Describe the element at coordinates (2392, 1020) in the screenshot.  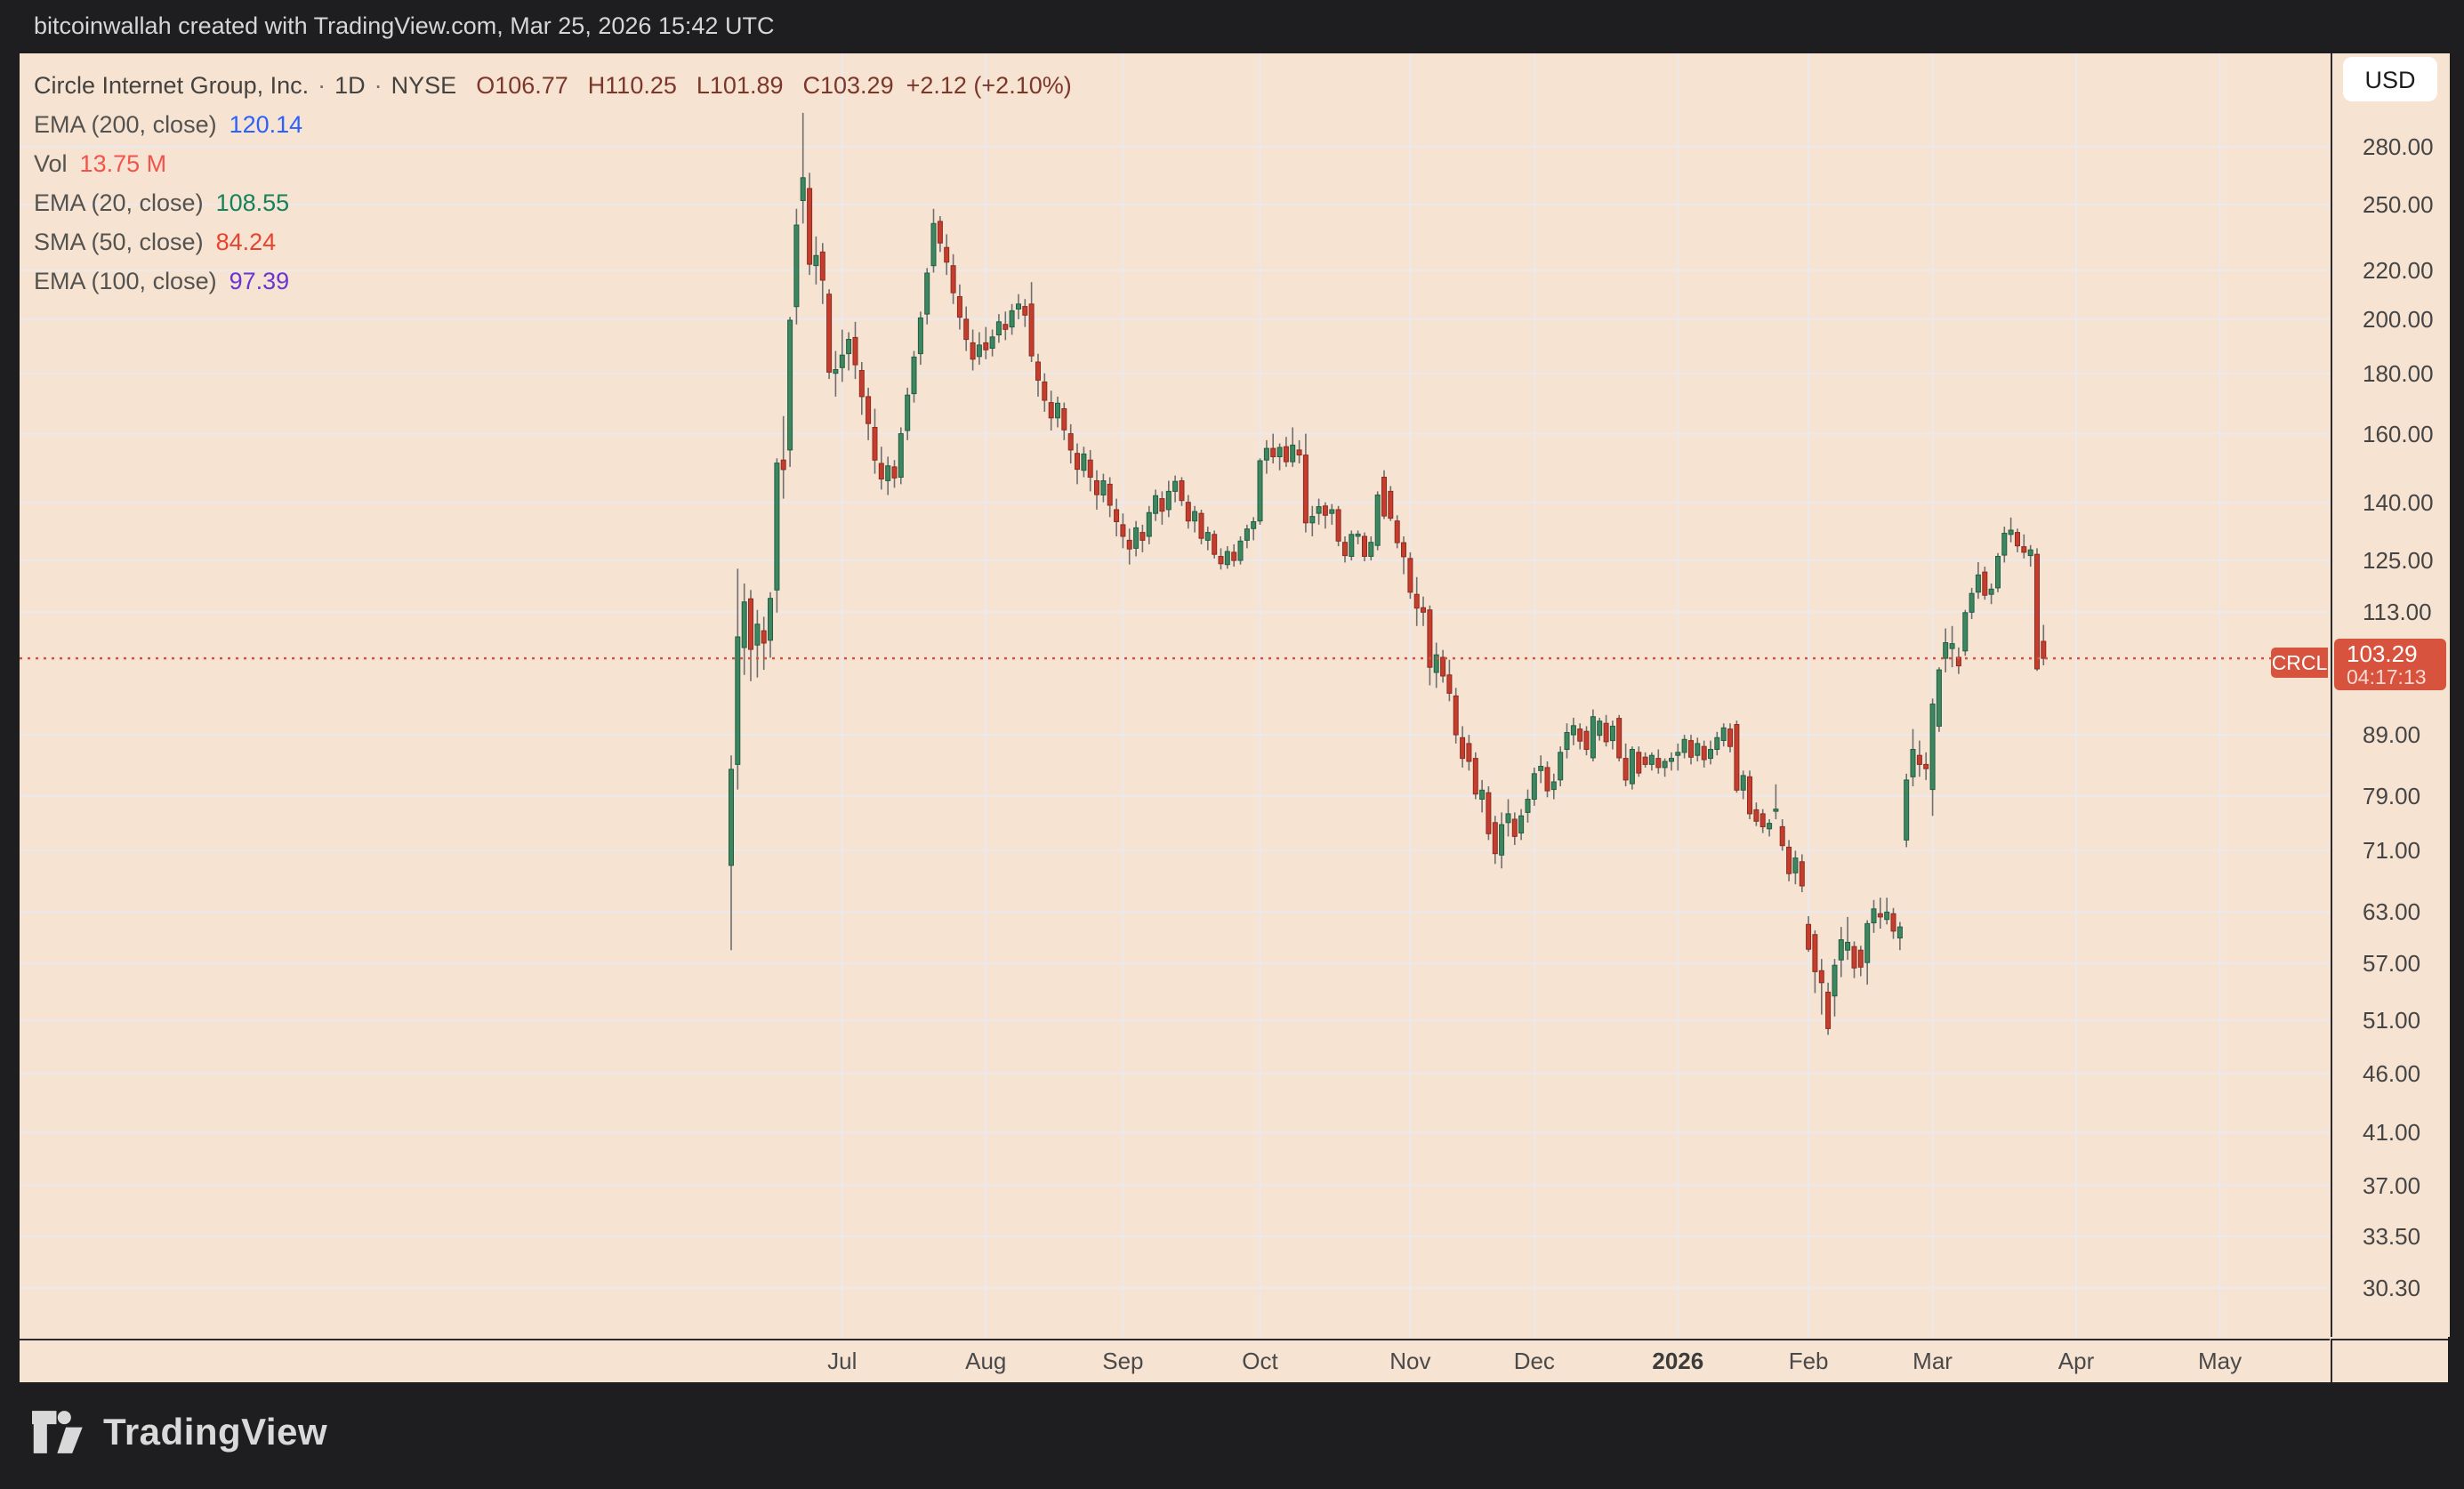
I see `price-tick-label: 51.00` at that location.